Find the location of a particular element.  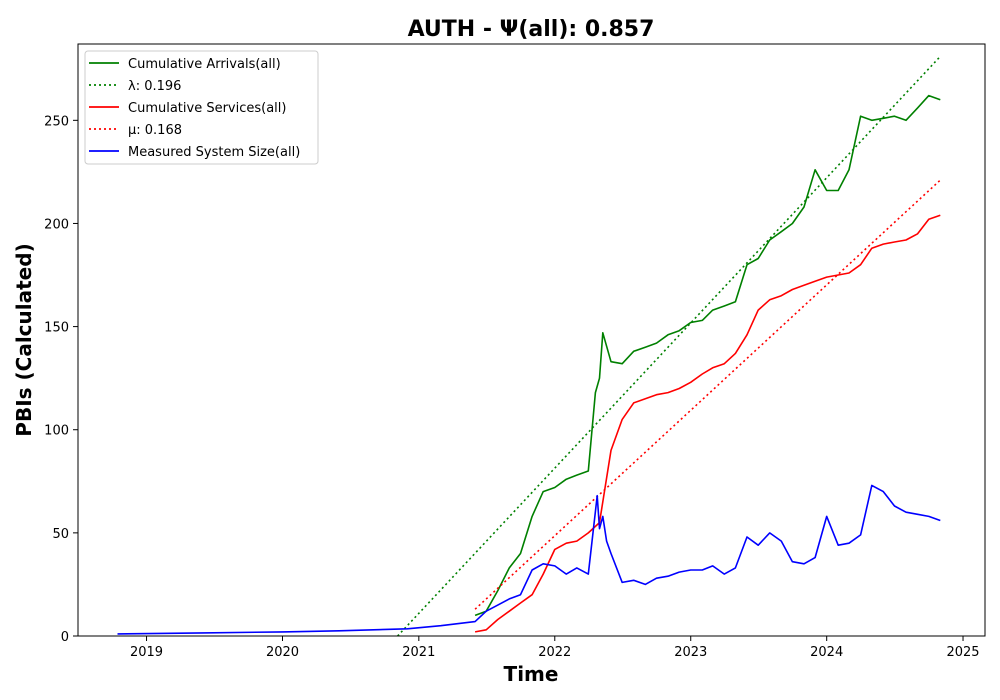

chart-title: AUTH - Ψ(all): 0.857 is located at coordinates (531, 29).